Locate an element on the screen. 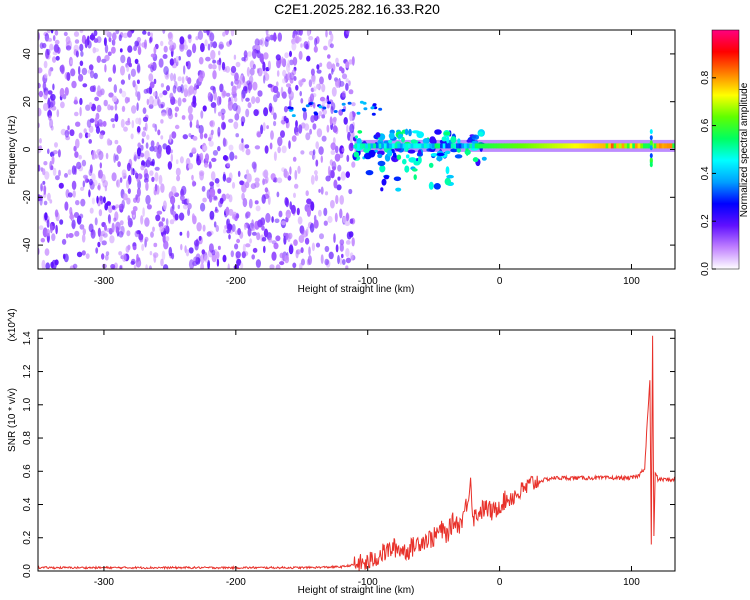  chart-title: C2E1.2025.282.16.33.R20 is located at coordinates (357, 9).